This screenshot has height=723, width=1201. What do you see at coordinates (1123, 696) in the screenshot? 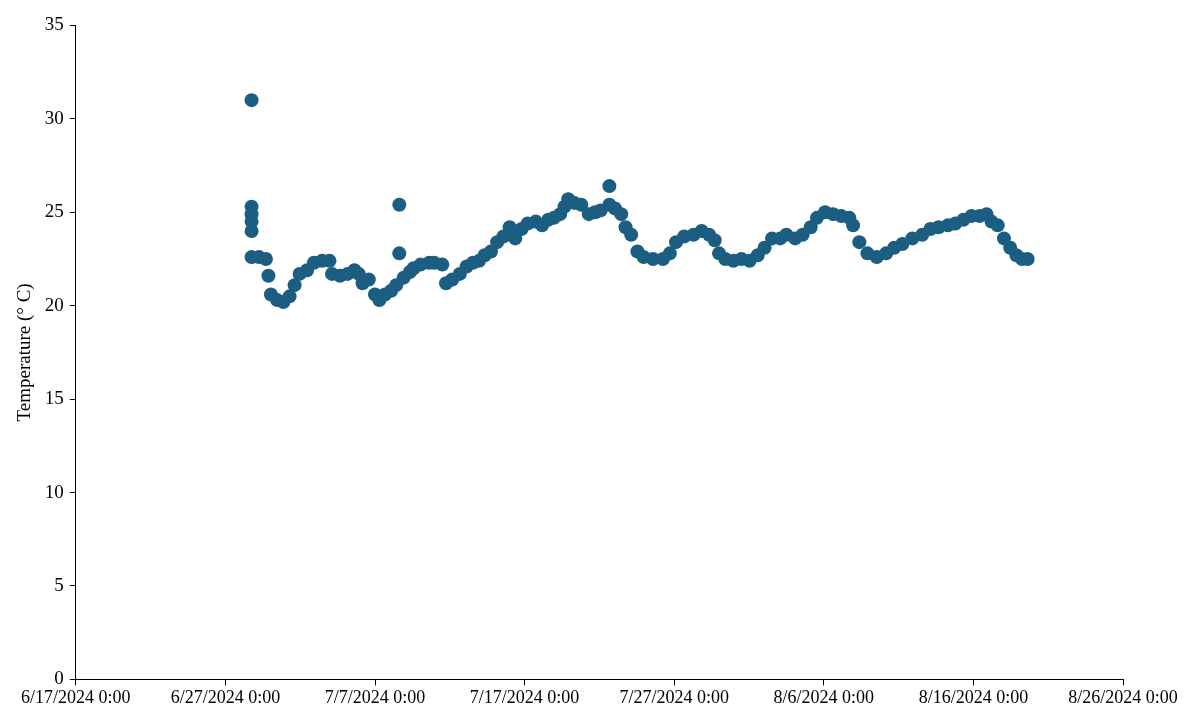
I see `x-tick-label: 8/26/2024 0:00` at bounding box center [1123, 696].